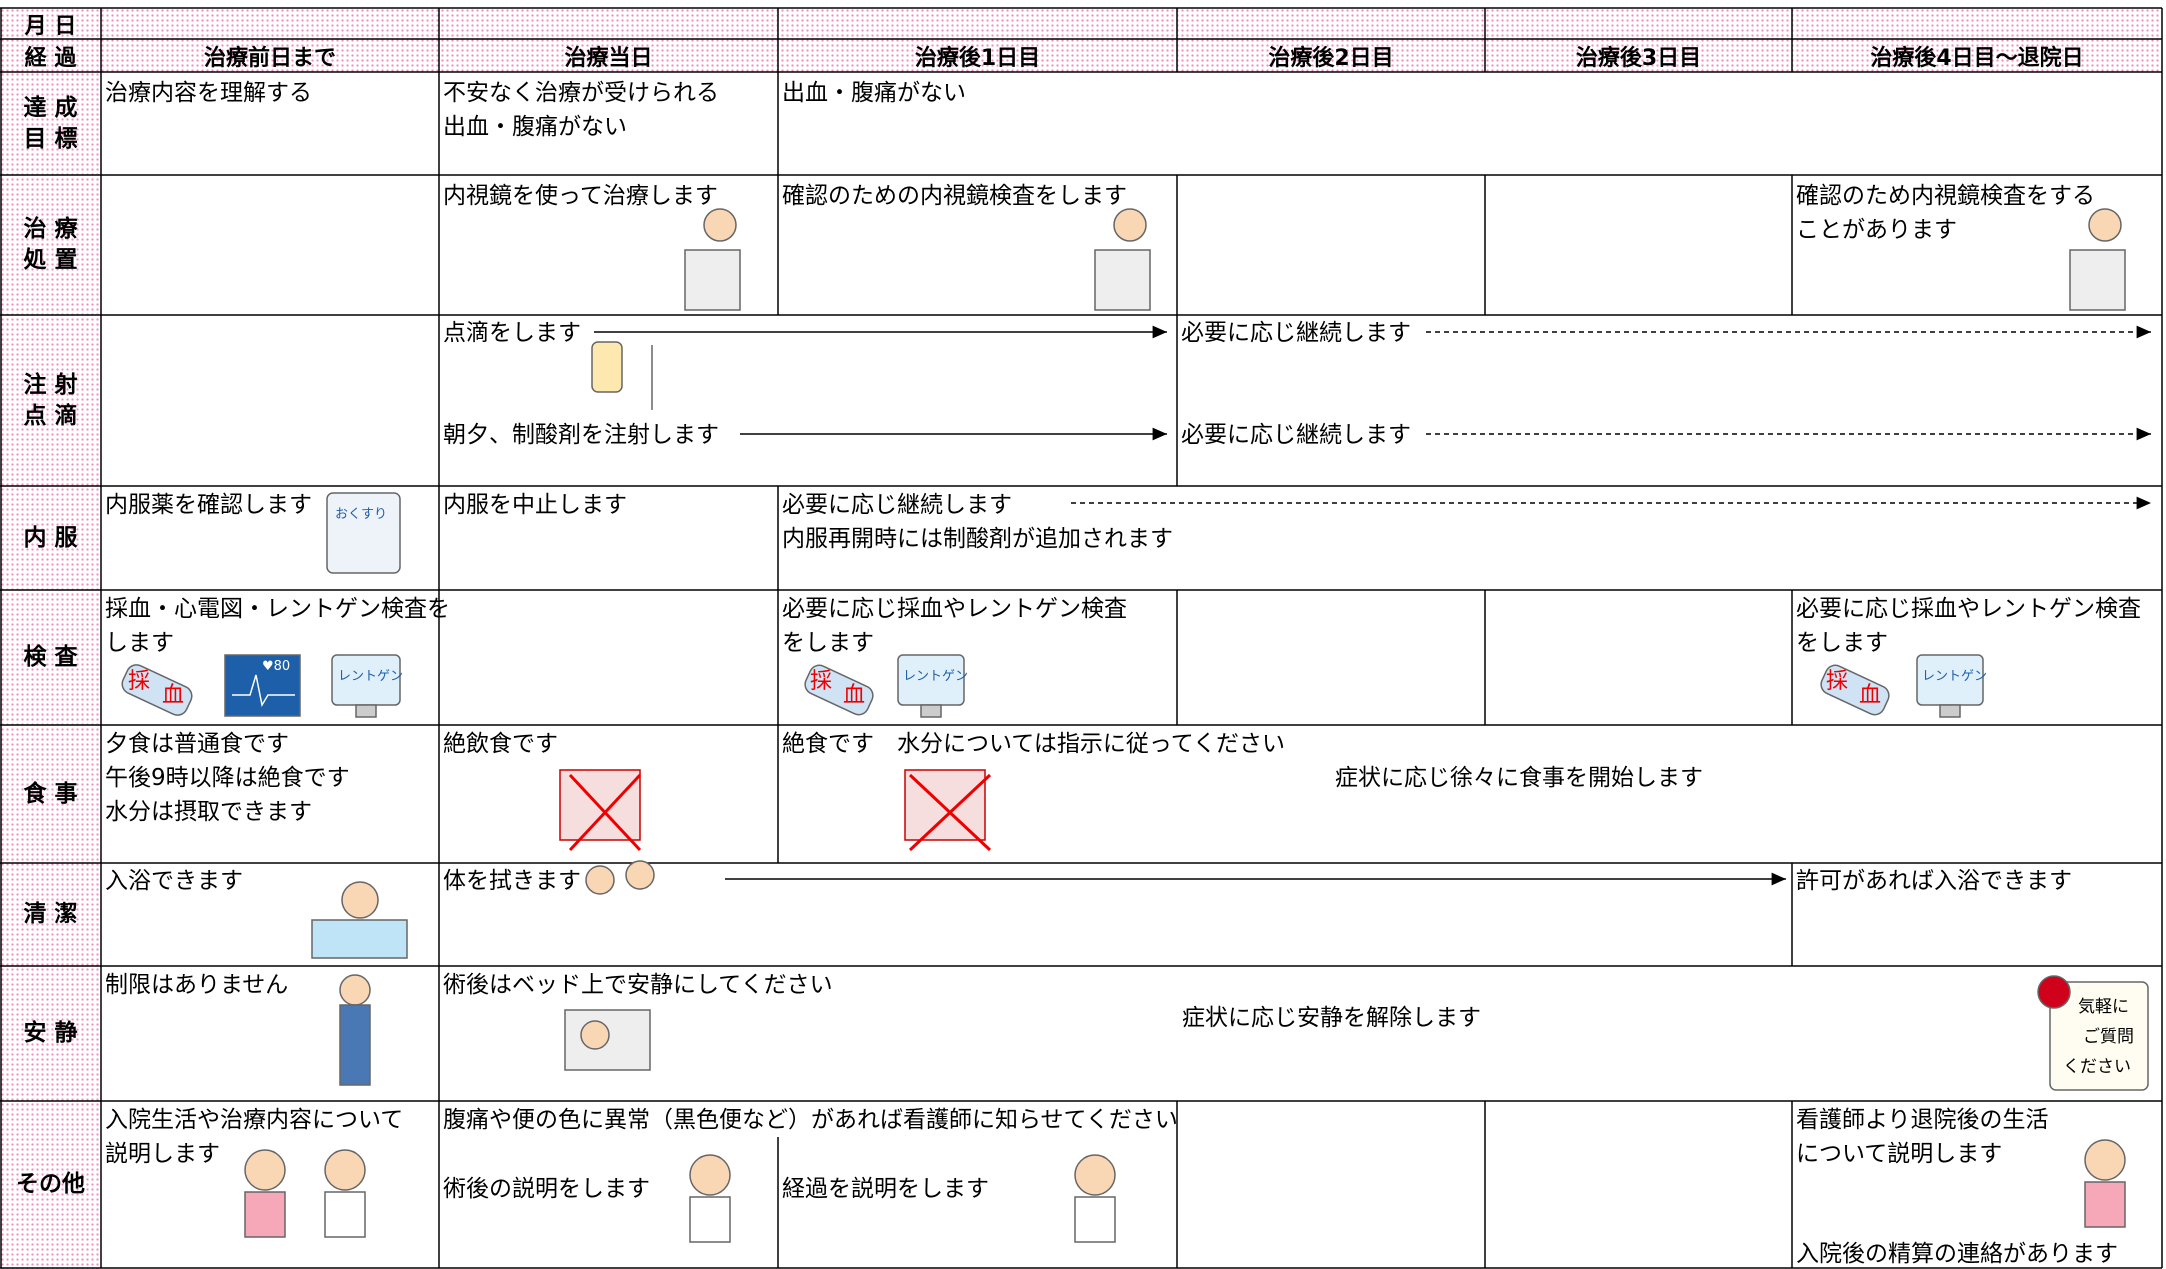  I want to click on cell-text: 午後9時以降は絶食です, so click(227, 778).